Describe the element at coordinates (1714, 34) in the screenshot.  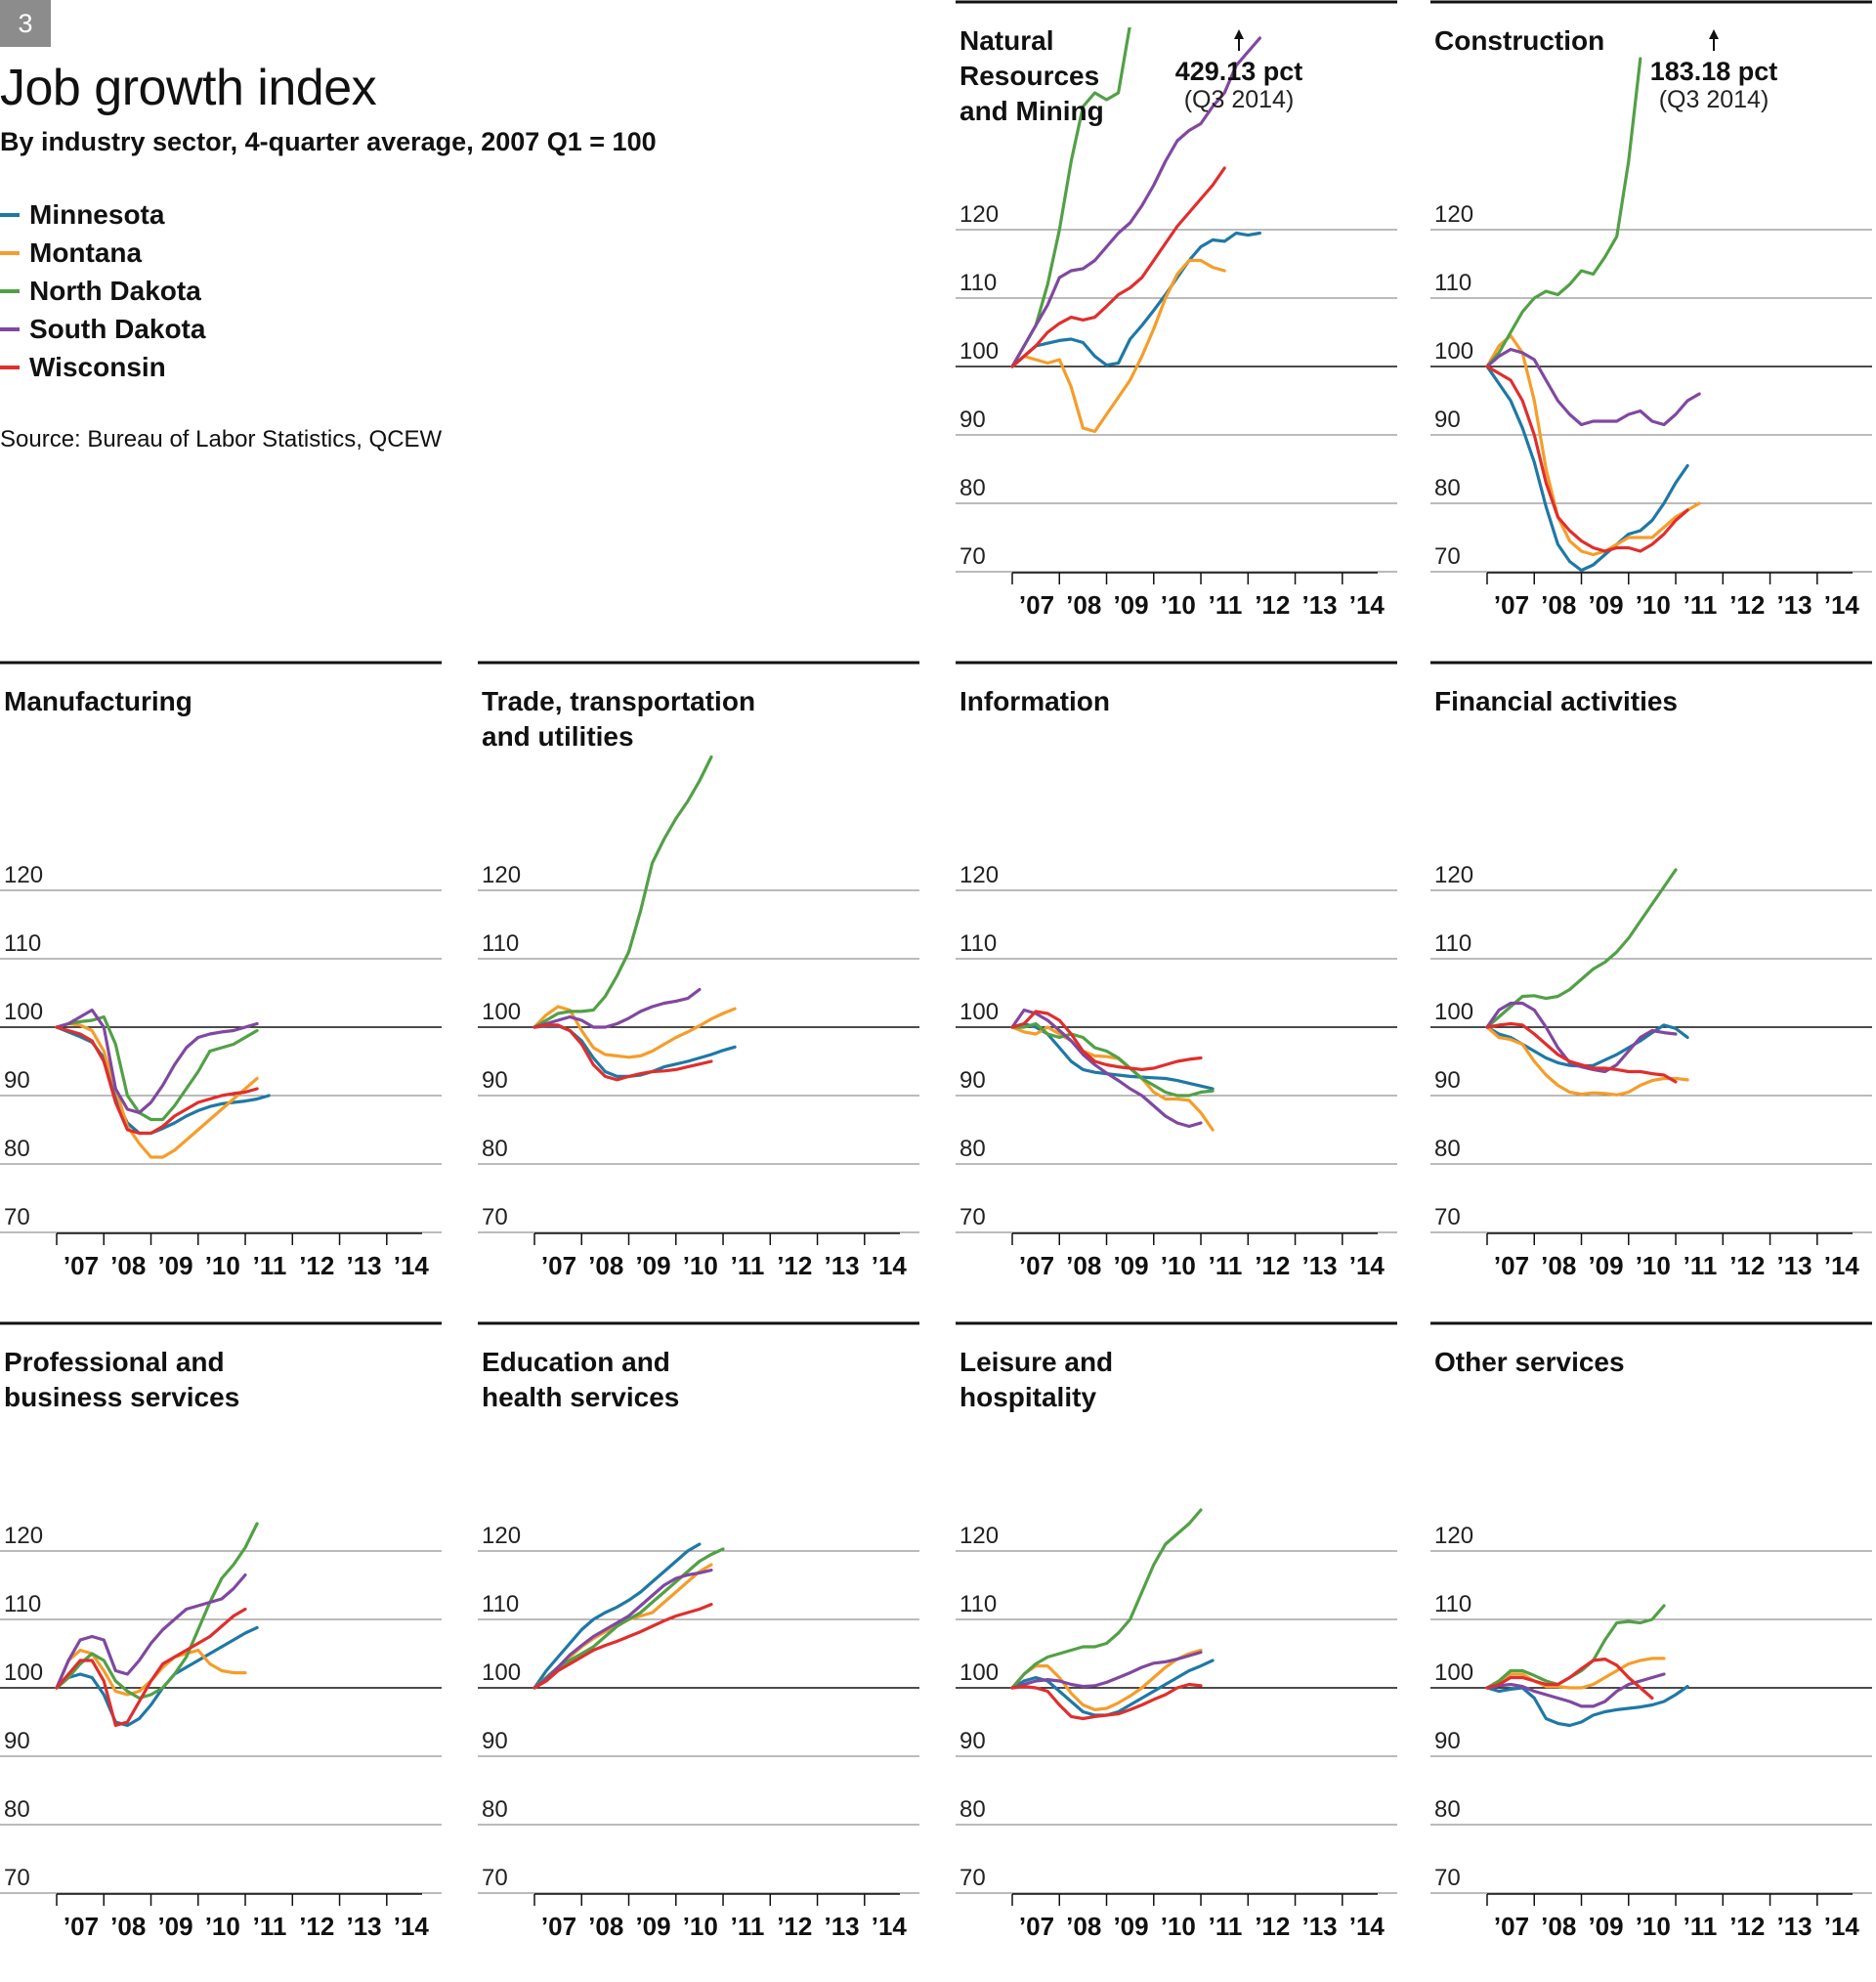
I see `annotation-arrowhead` at that location.